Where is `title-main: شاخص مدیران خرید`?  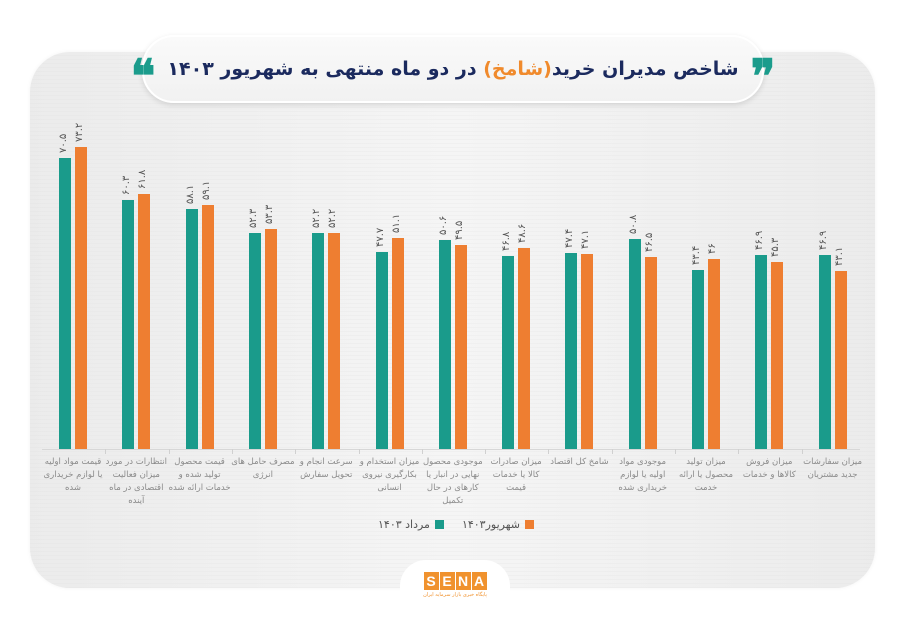
title-main: شاخص مدیران خرید is located at coordinates (645, 69).